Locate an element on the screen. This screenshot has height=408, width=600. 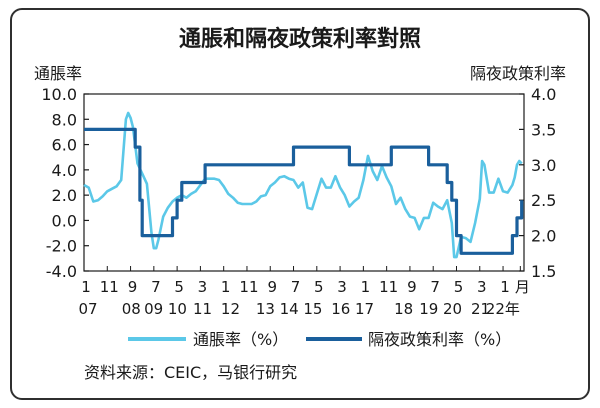
x-year-label: 11 is located at coordinates (202, 309).